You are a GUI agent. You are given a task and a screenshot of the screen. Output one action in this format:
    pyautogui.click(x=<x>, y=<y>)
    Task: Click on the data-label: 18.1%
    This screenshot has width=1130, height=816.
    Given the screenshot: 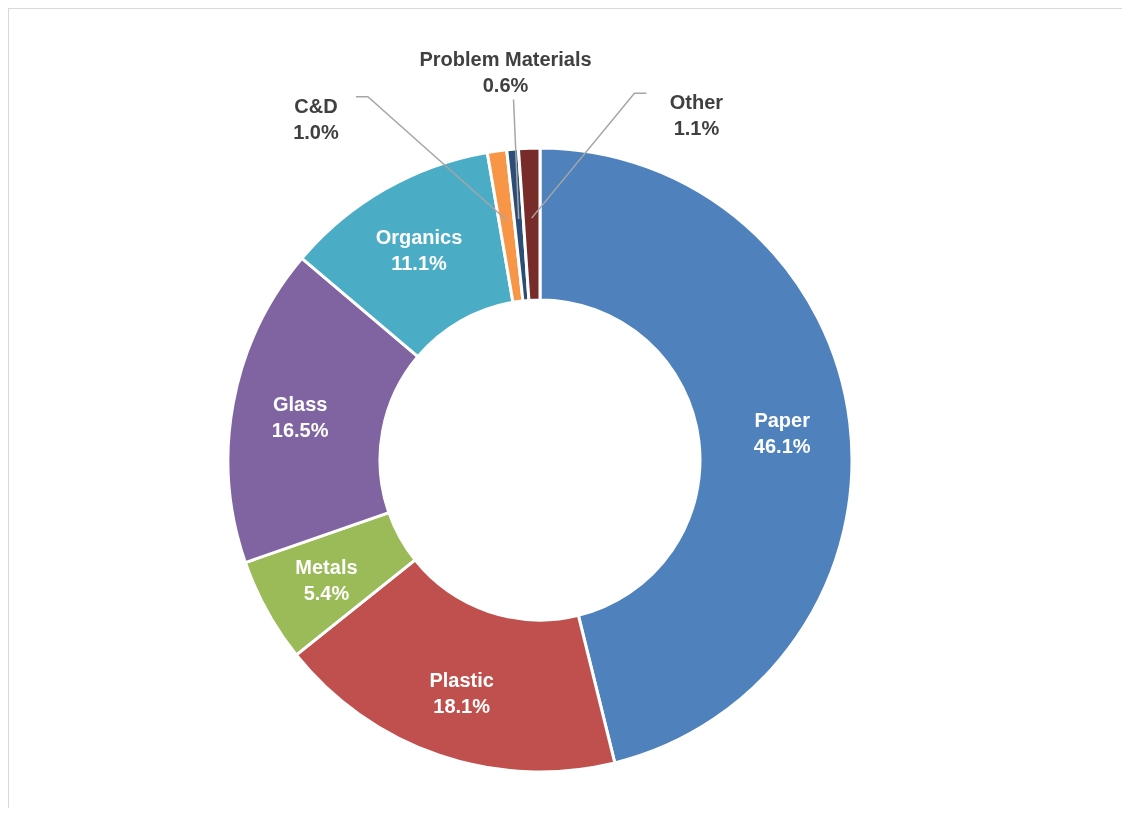 What is the action you would take?
    pyautogui.click(x=462, y=706)
    